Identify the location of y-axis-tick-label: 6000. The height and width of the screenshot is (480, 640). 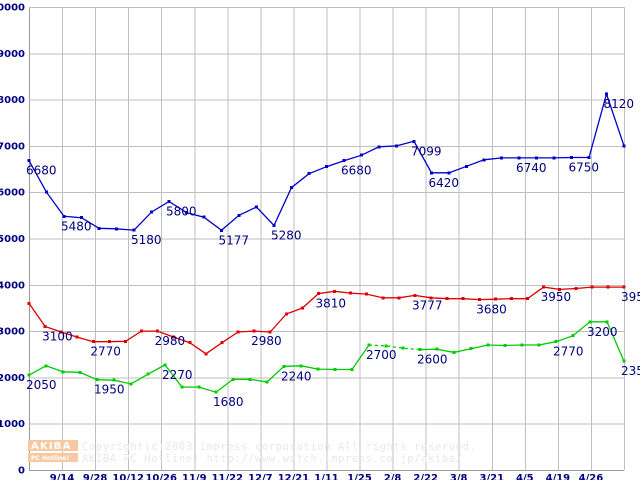
(12, 193).